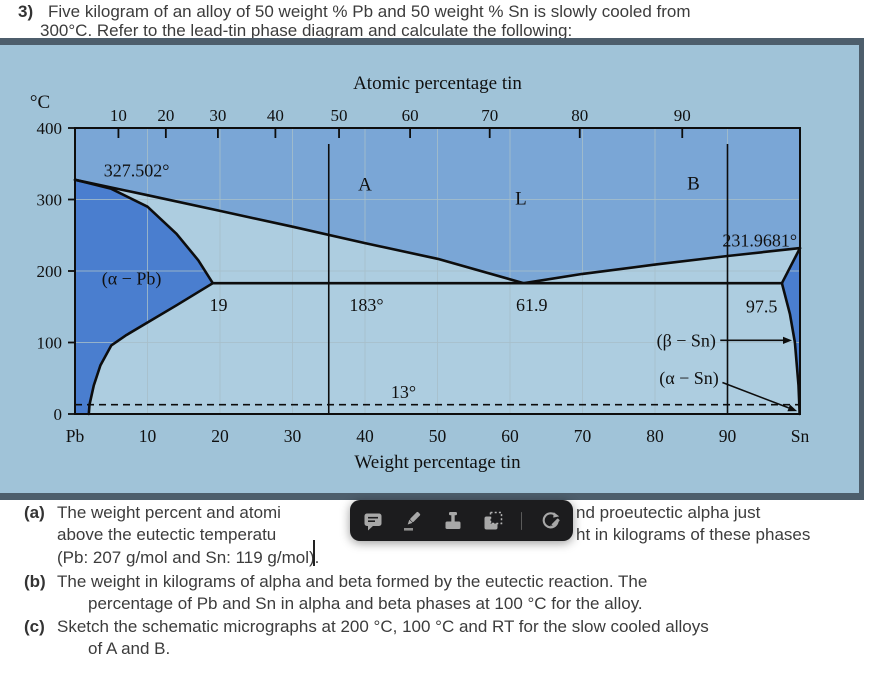 This screenshot has height=683, width=896. I want to click on annotation-arrow, so click(755, 395).